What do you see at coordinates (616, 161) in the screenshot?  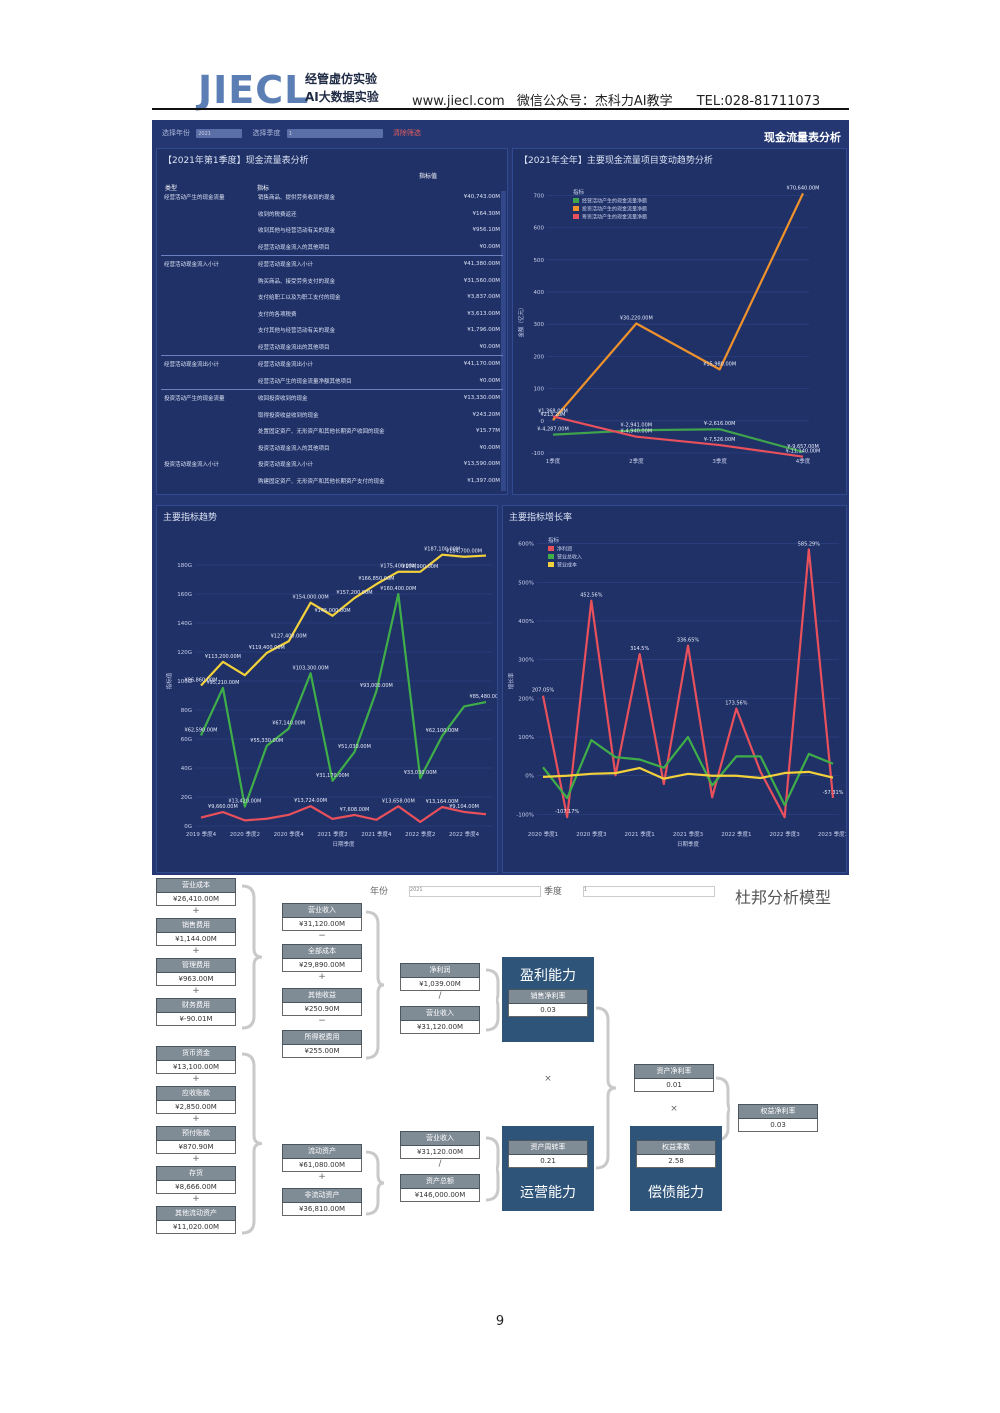 I see `panel-title-trend: 【2021年全年】主要现金流量项目变动趋势分析` at bounding box center [616, 161].